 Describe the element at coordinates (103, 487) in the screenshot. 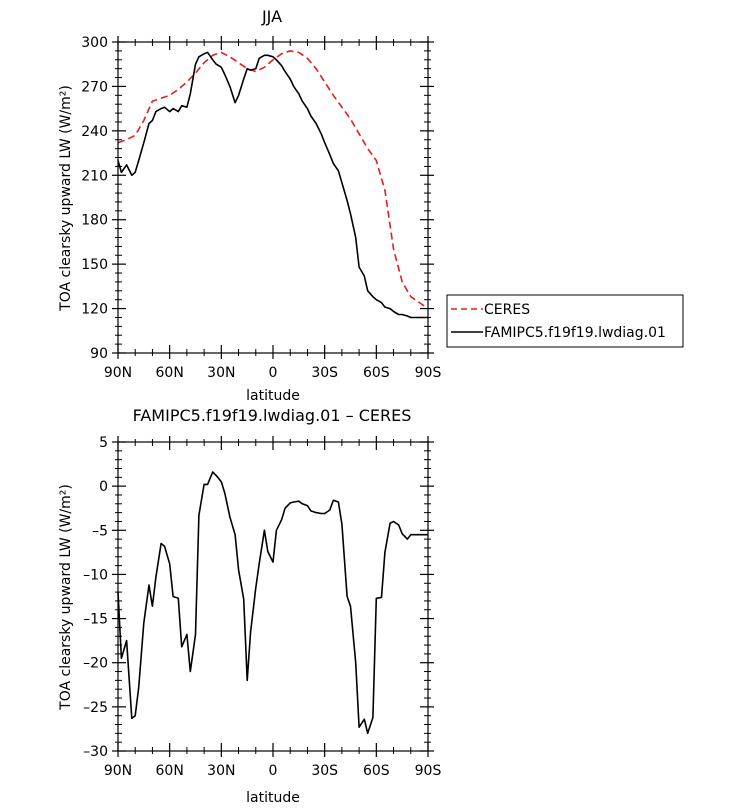

I see `y-tick-label: 0` at that location.